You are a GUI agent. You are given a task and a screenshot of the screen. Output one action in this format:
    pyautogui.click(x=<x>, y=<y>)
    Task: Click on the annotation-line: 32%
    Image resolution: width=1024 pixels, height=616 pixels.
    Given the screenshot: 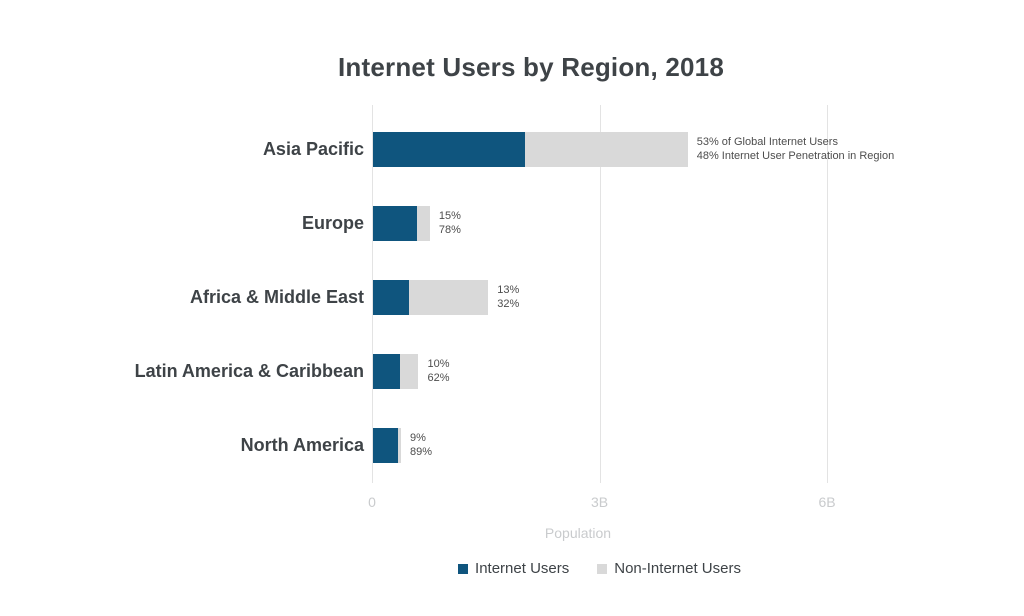 What is the action you would take?
    pyautogui.click(x=508, y=303)
    